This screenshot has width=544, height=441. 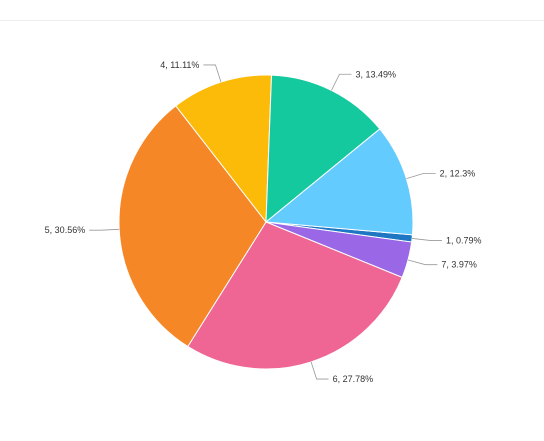 I want to click on data-label-7: 7, 3.97%, so click(x=459, y=265).